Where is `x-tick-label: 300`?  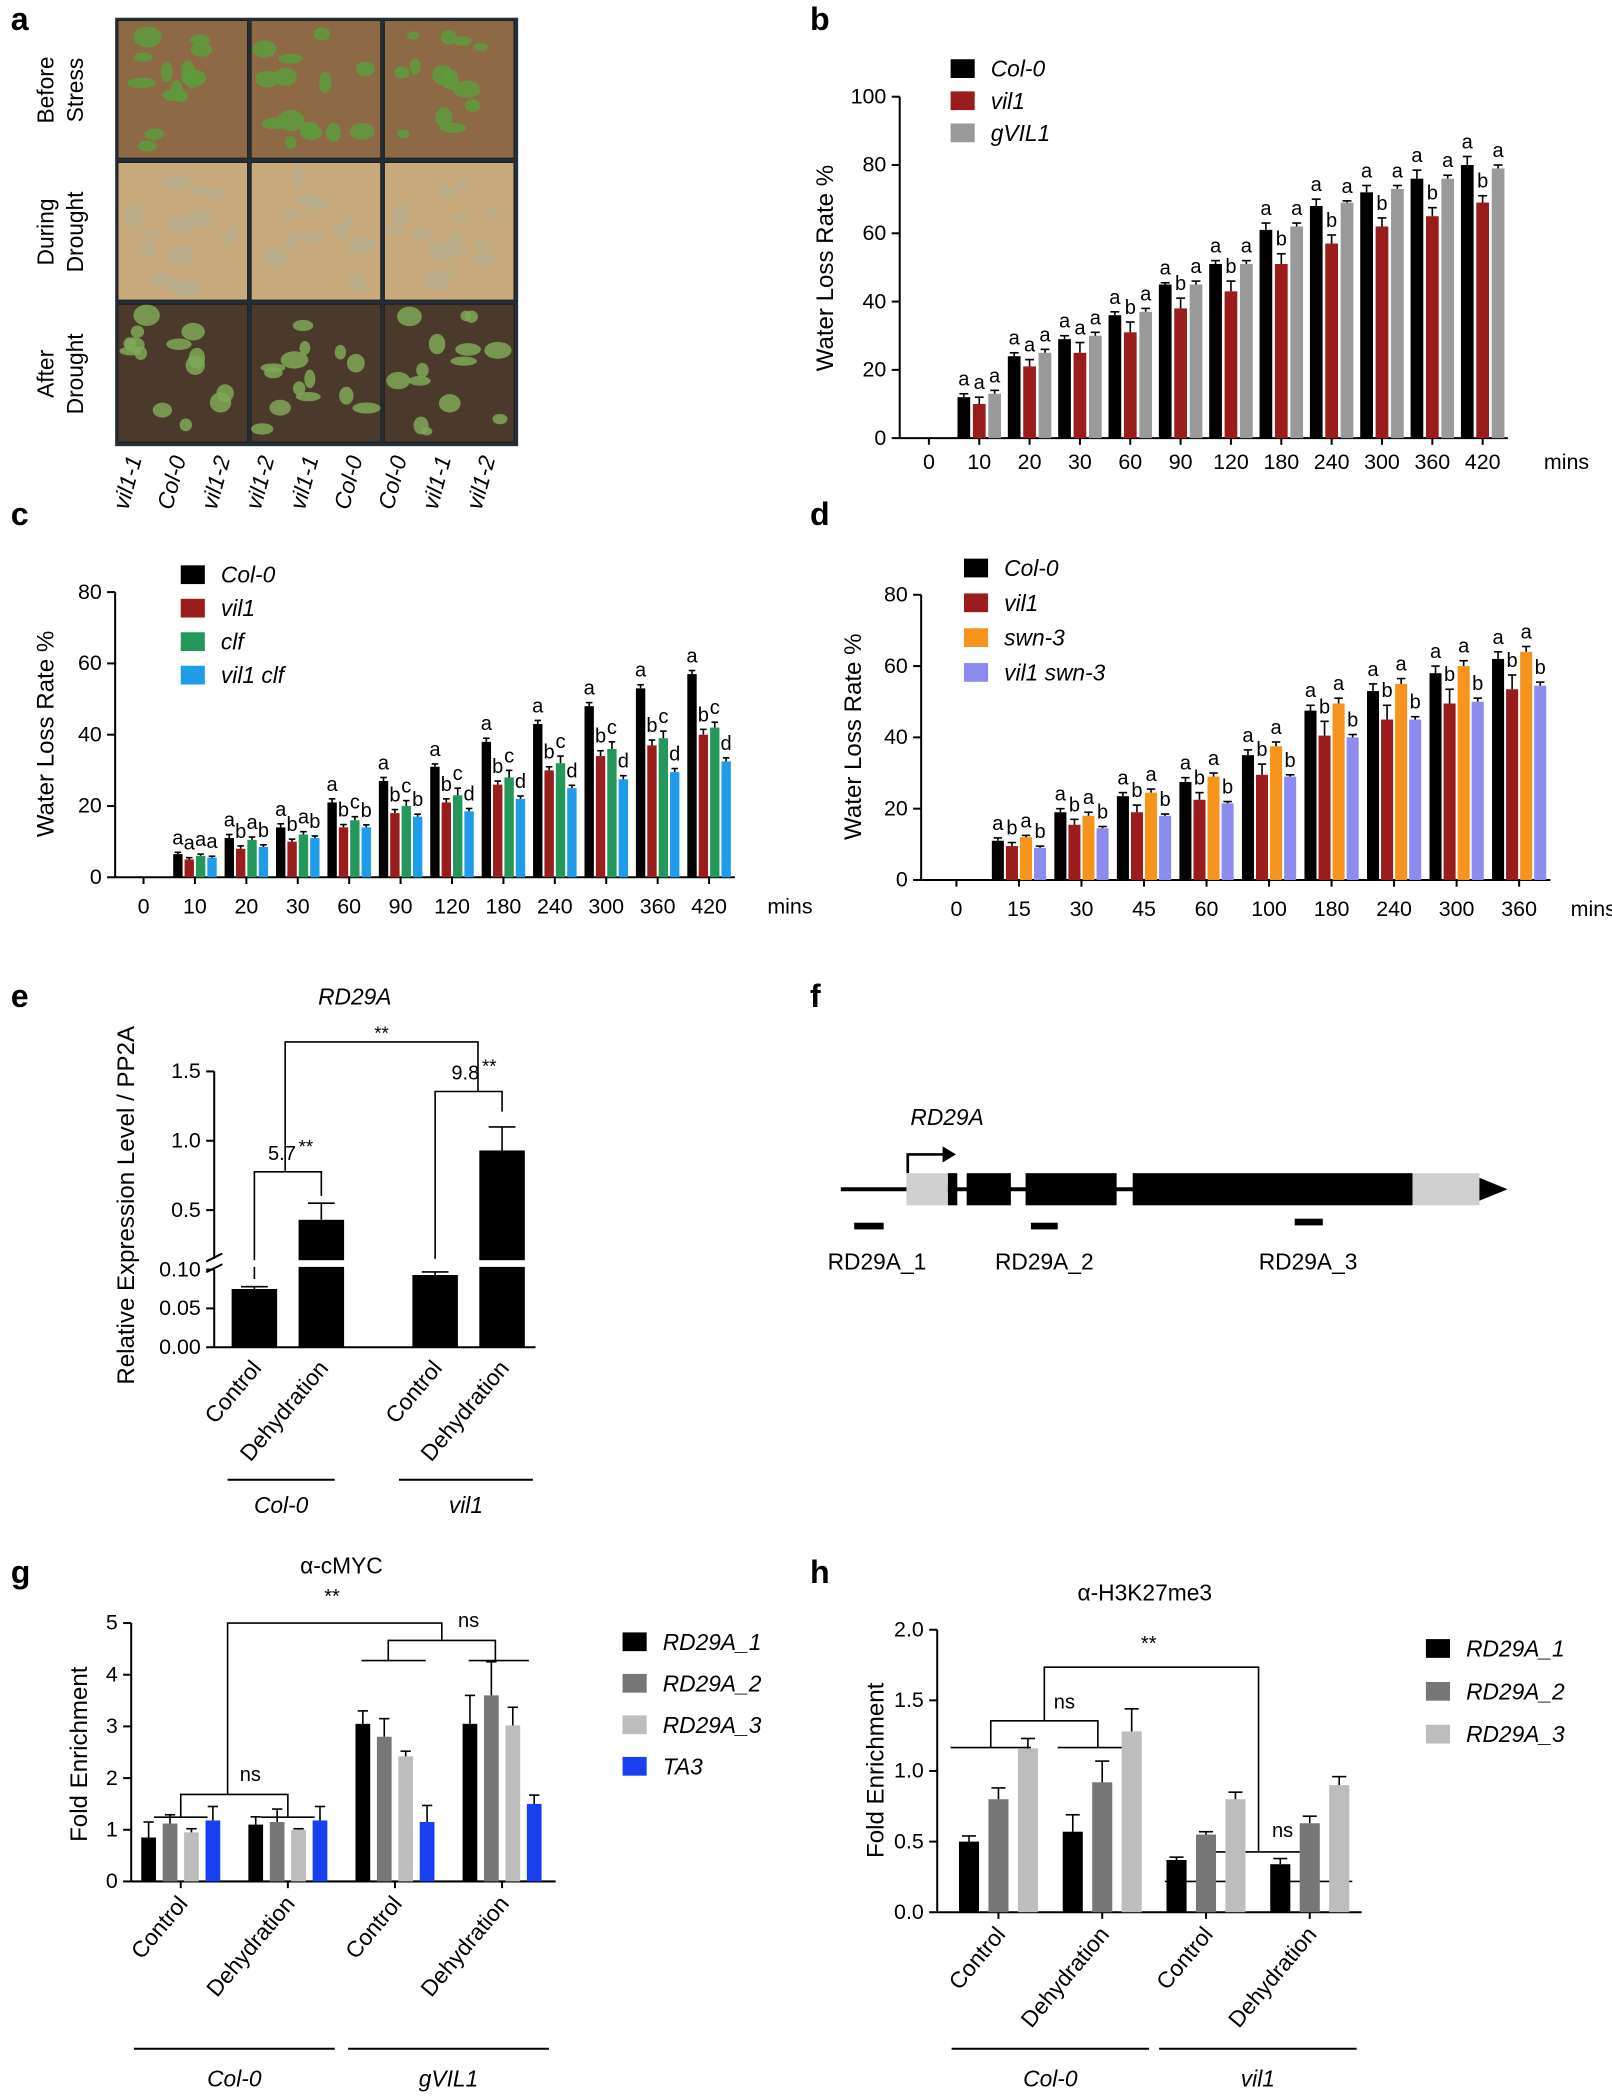 x-tick-label: 300 is located at coordinates (1382, 462).